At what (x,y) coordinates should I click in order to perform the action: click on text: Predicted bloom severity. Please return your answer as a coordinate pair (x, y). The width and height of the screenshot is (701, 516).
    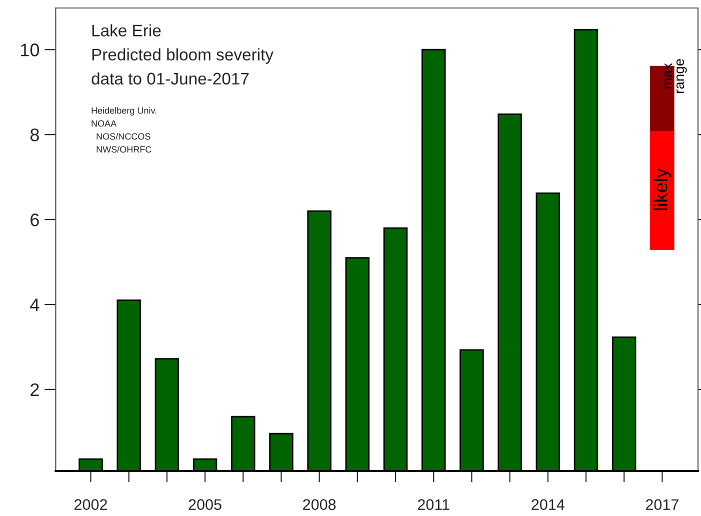
    Looking at the image, I should click on (183, 56).